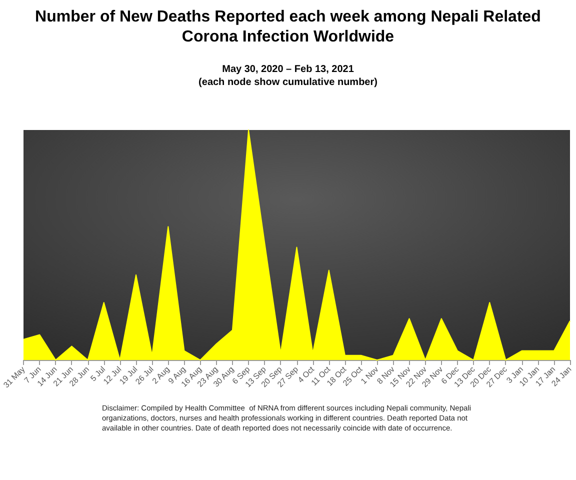 This screenshot has width=576, height=480. Describe the element at coordinates (288, 27) in the screenshot. I see `chart-title: Number of New Deaths Reported each week among Nepali Related Corona Infection Worldwide` at that location.